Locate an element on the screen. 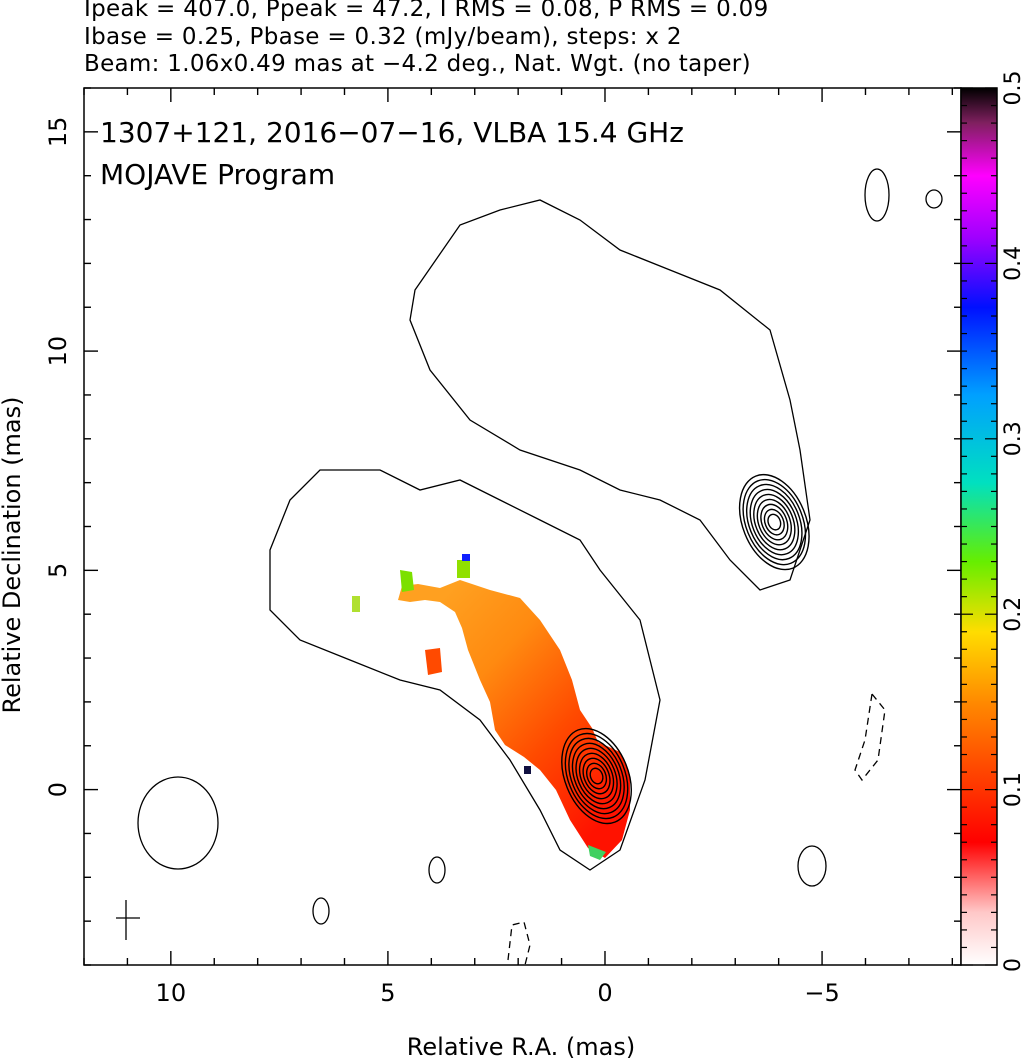  contour-dashed-bottom is located at coordinates (519, 943).